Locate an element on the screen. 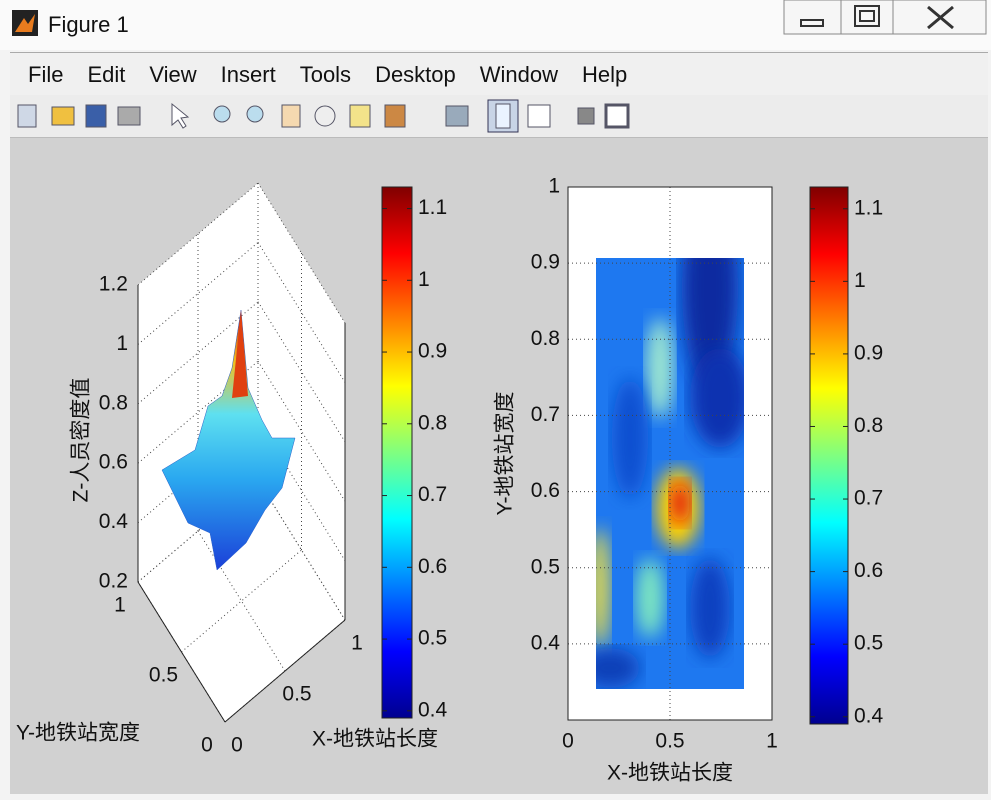 This screenshot has width=991, height=800. y-tick-label: 0.7 is located at coordinates (545, 414).